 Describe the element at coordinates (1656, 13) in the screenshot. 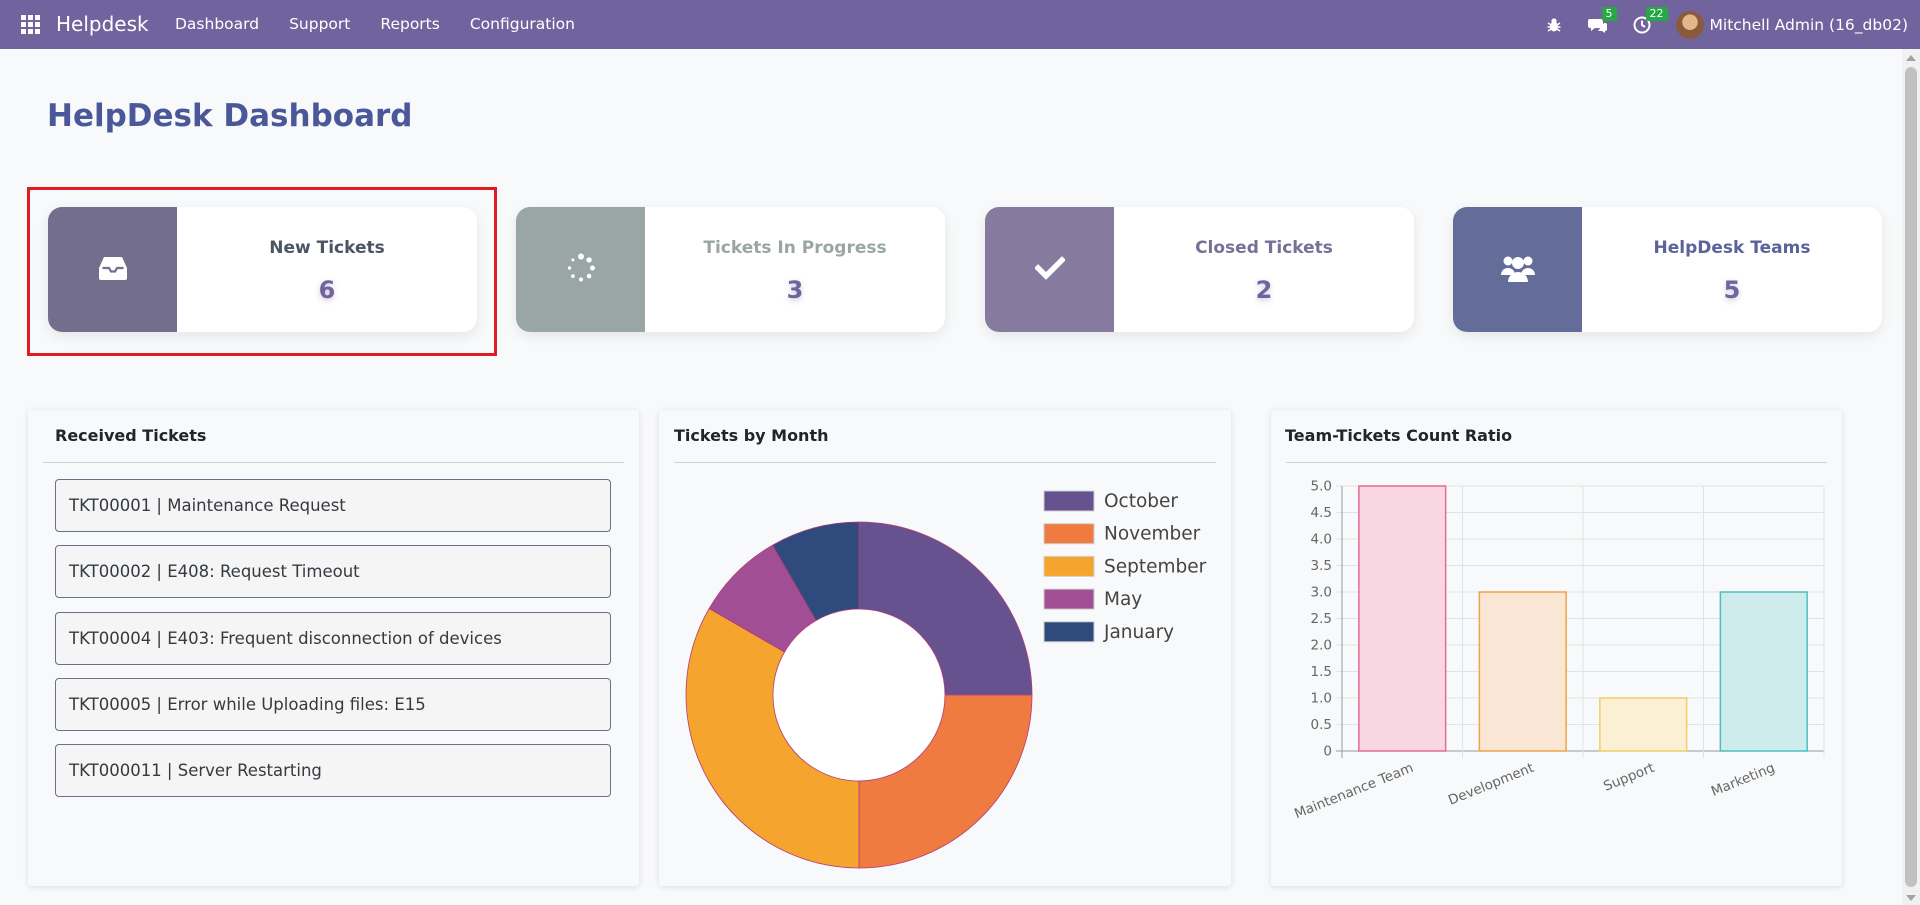

I see `activities-badge: 22` at that location.